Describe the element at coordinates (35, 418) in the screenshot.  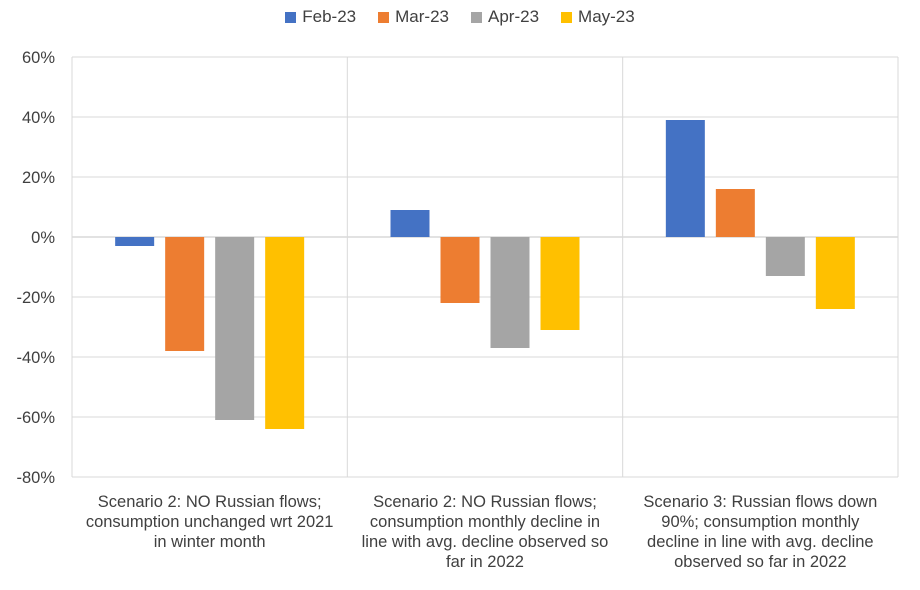
I see `y-tick-label: -60%` at that location.